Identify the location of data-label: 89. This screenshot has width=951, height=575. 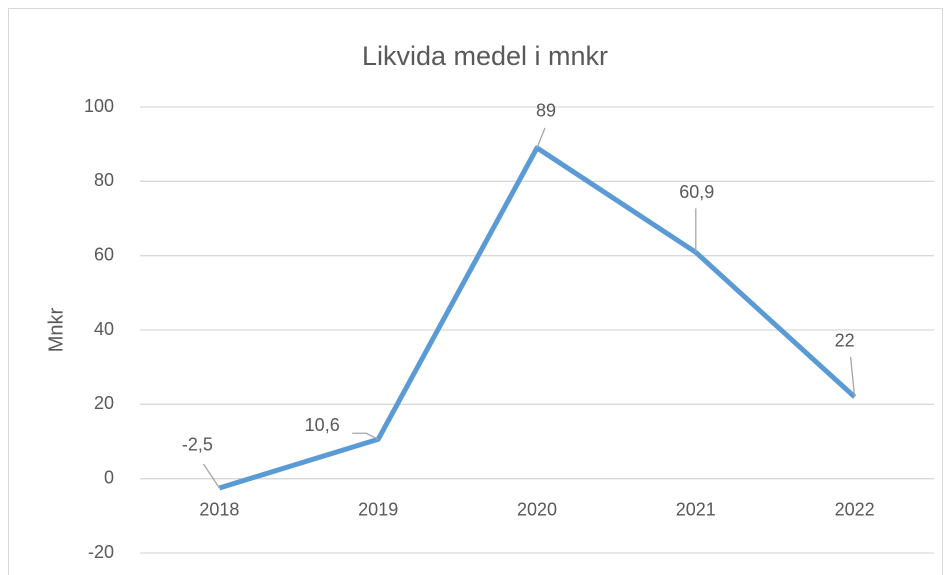
(546, 111).